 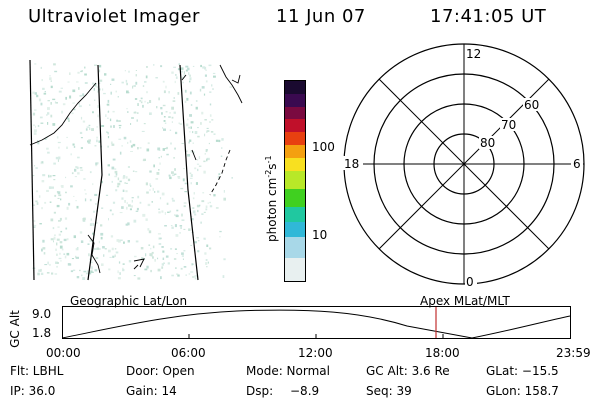 I want to click on xtick-0600: 06:00, so click(x=188, y=353).